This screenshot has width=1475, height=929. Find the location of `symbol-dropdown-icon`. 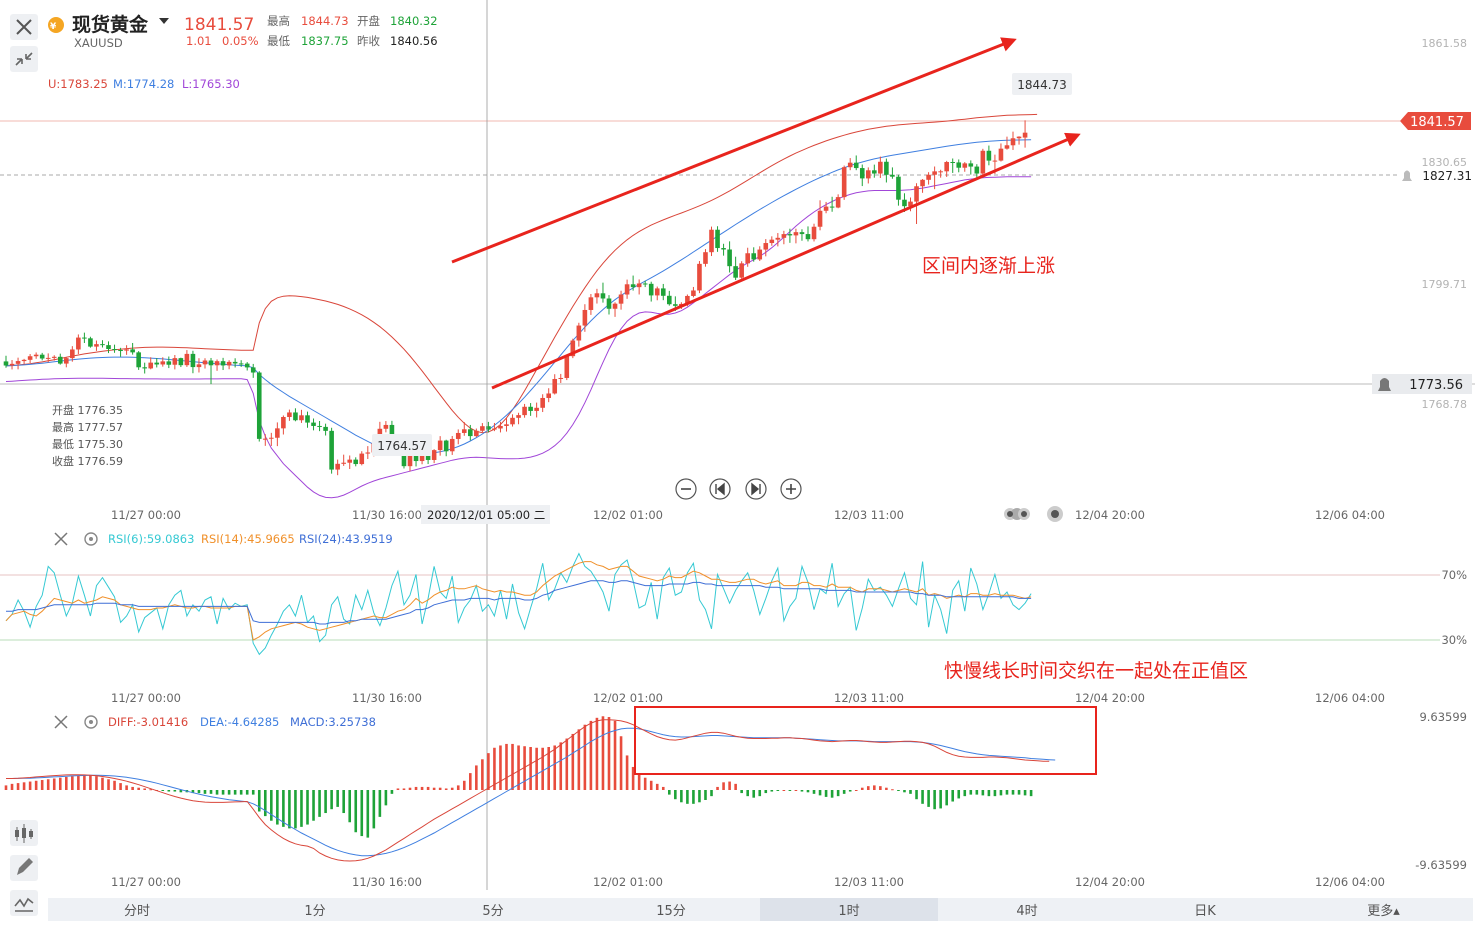

symbol-dropdown-icon is located at coordinates (164, 21).